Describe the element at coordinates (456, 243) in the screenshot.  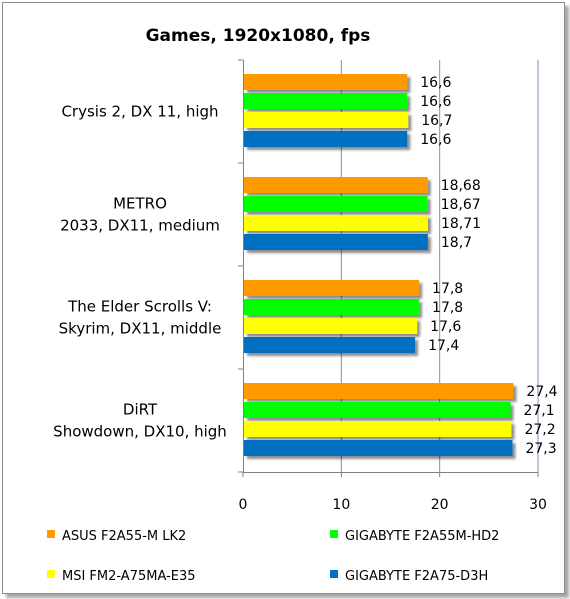
I see `data-label: 18,7` at that location.